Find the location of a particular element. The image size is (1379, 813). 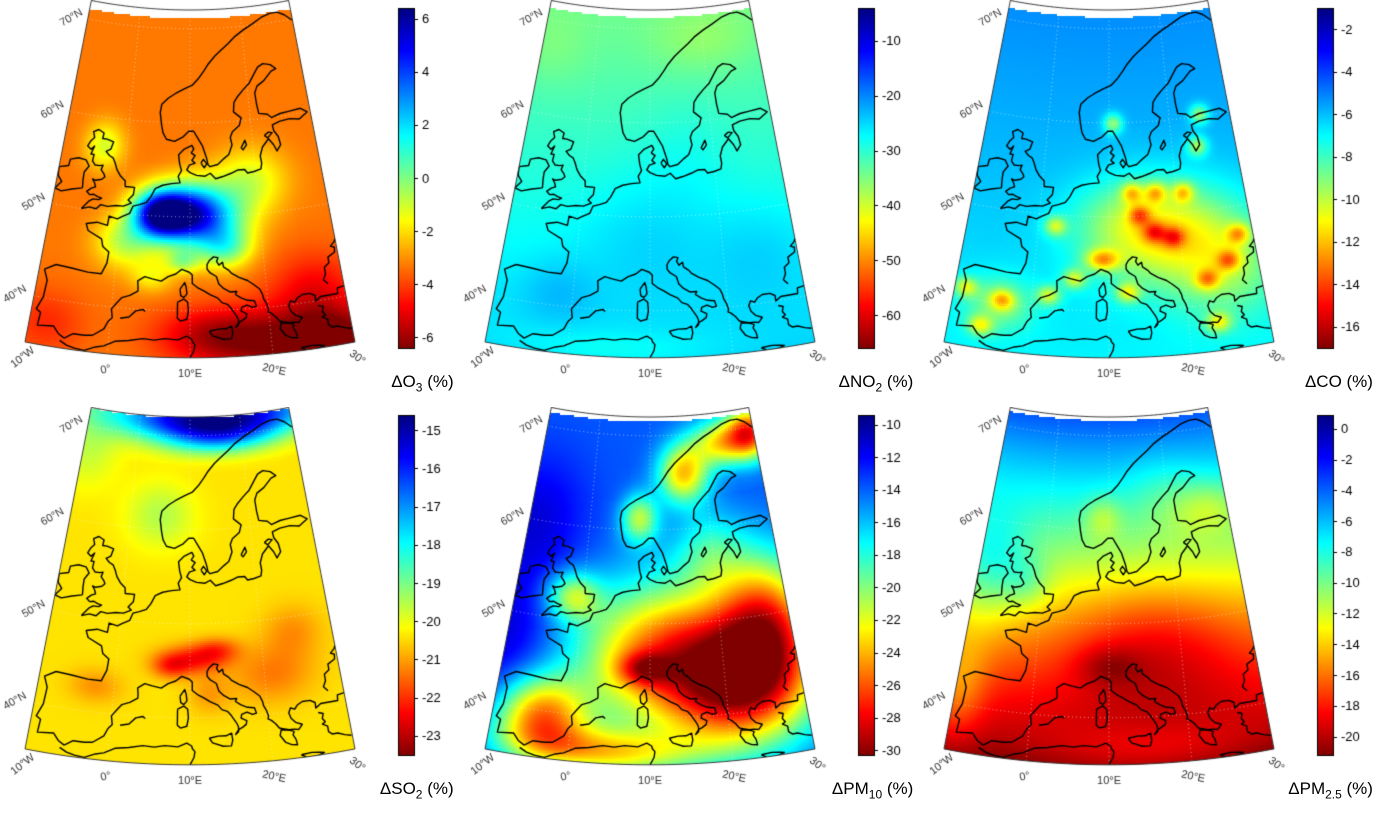

colorbar-label-pm10: ΔPM10 (%) is located at coordinates (872, 790).